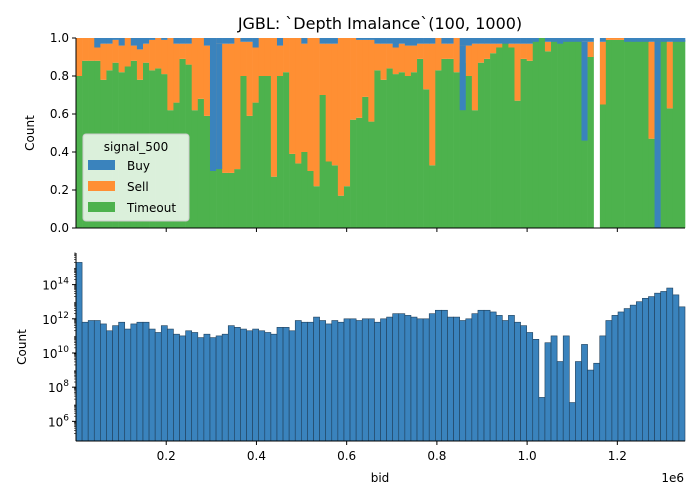 The height and width of the screenshot is (500, 700). I want to click on top-y-tick-label: 0.8, so click(59, 76).